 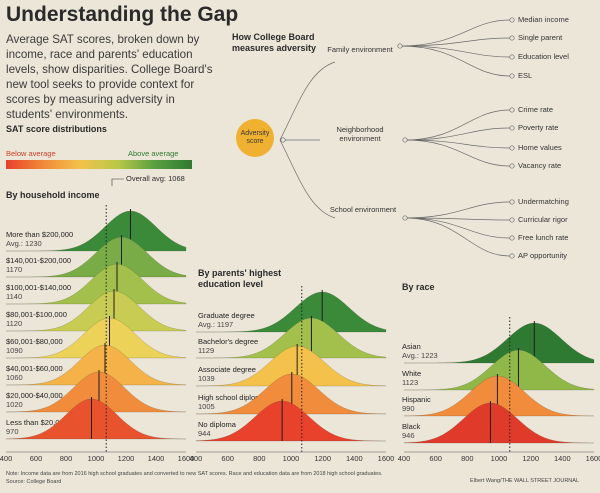 What do you see at coordinates (186, 458) in the screenshot?
I see `income-tick-label-6: 1600` at bounding box center [186, 458].